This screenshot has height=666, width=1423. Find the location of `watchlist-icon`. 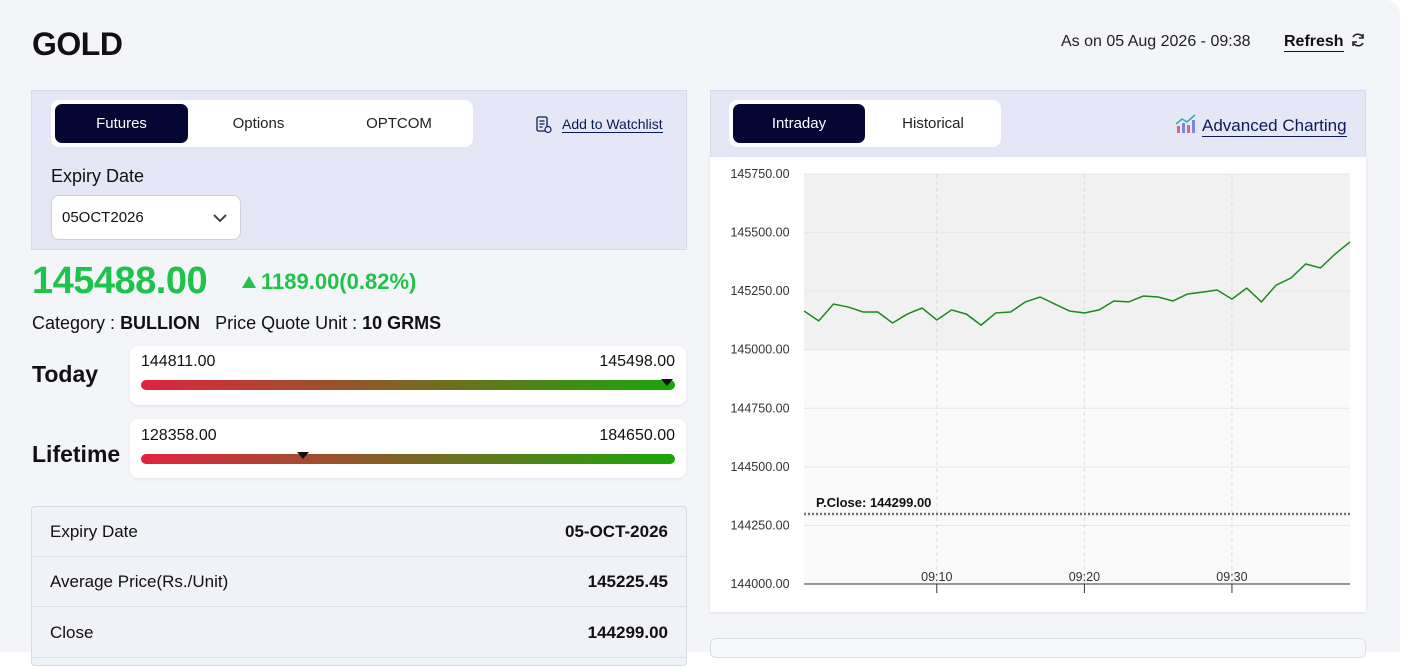

watchlist-icon is located at coordinates (544, 125).